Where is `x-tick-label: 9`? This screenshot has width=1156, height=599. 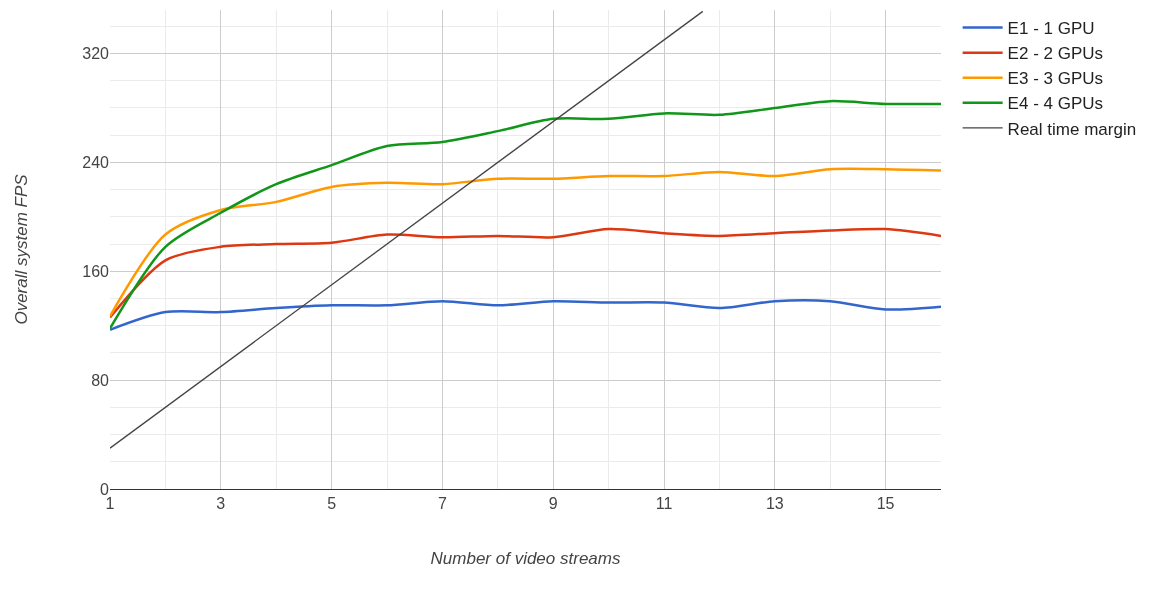
x-tick-label: 9 is located at coordinates (553, 504).